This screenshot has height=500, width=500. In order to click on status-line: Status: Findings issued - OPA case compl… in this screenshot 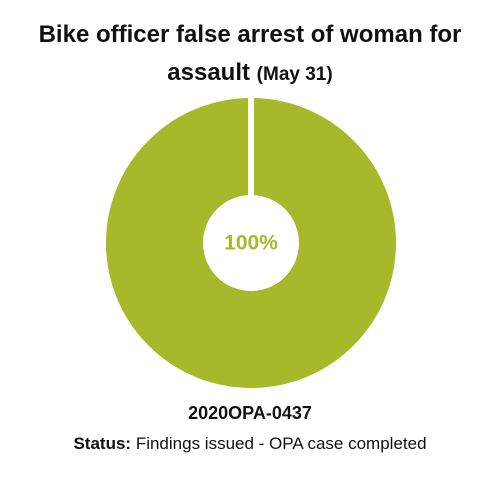, I will do `click(250, 444)`.